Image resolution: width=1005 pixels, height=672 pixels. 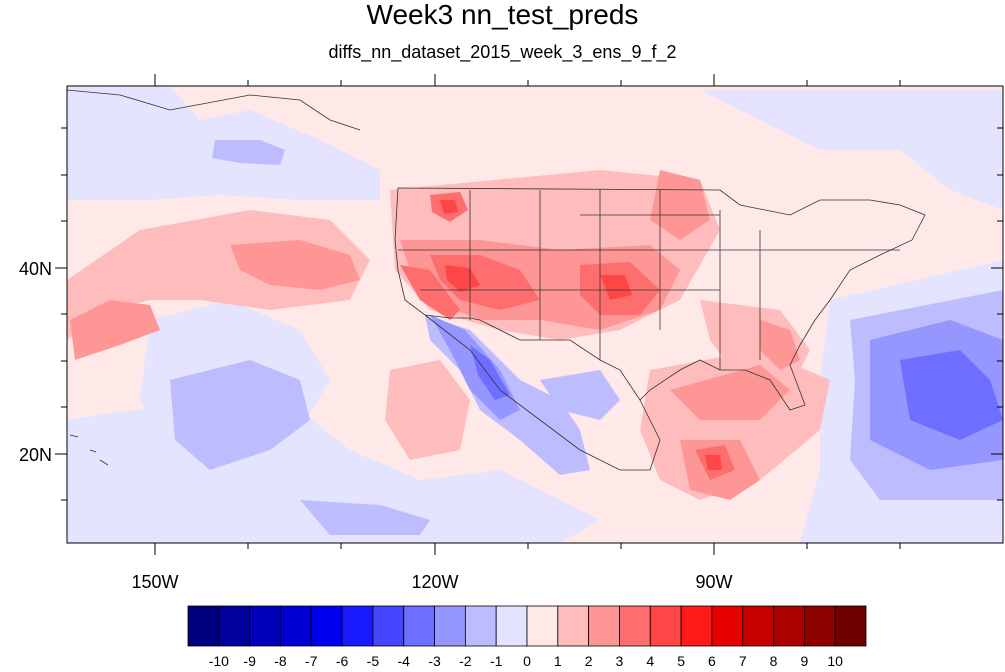 I want to click on map-title: Week3 nn_test_preds, so click(x=502, y=15).